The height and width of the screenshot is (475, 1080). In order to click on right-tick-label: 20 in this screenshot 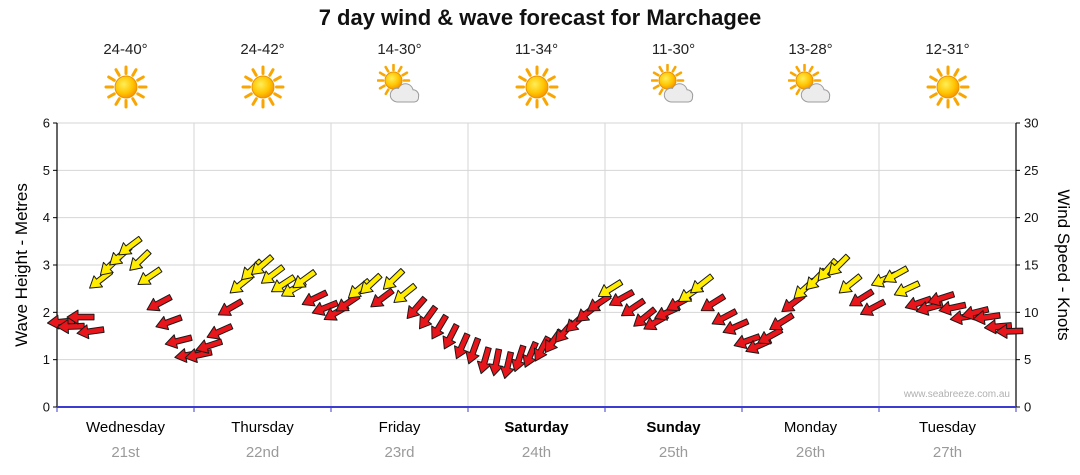, I will do `click(1031, 217)`.